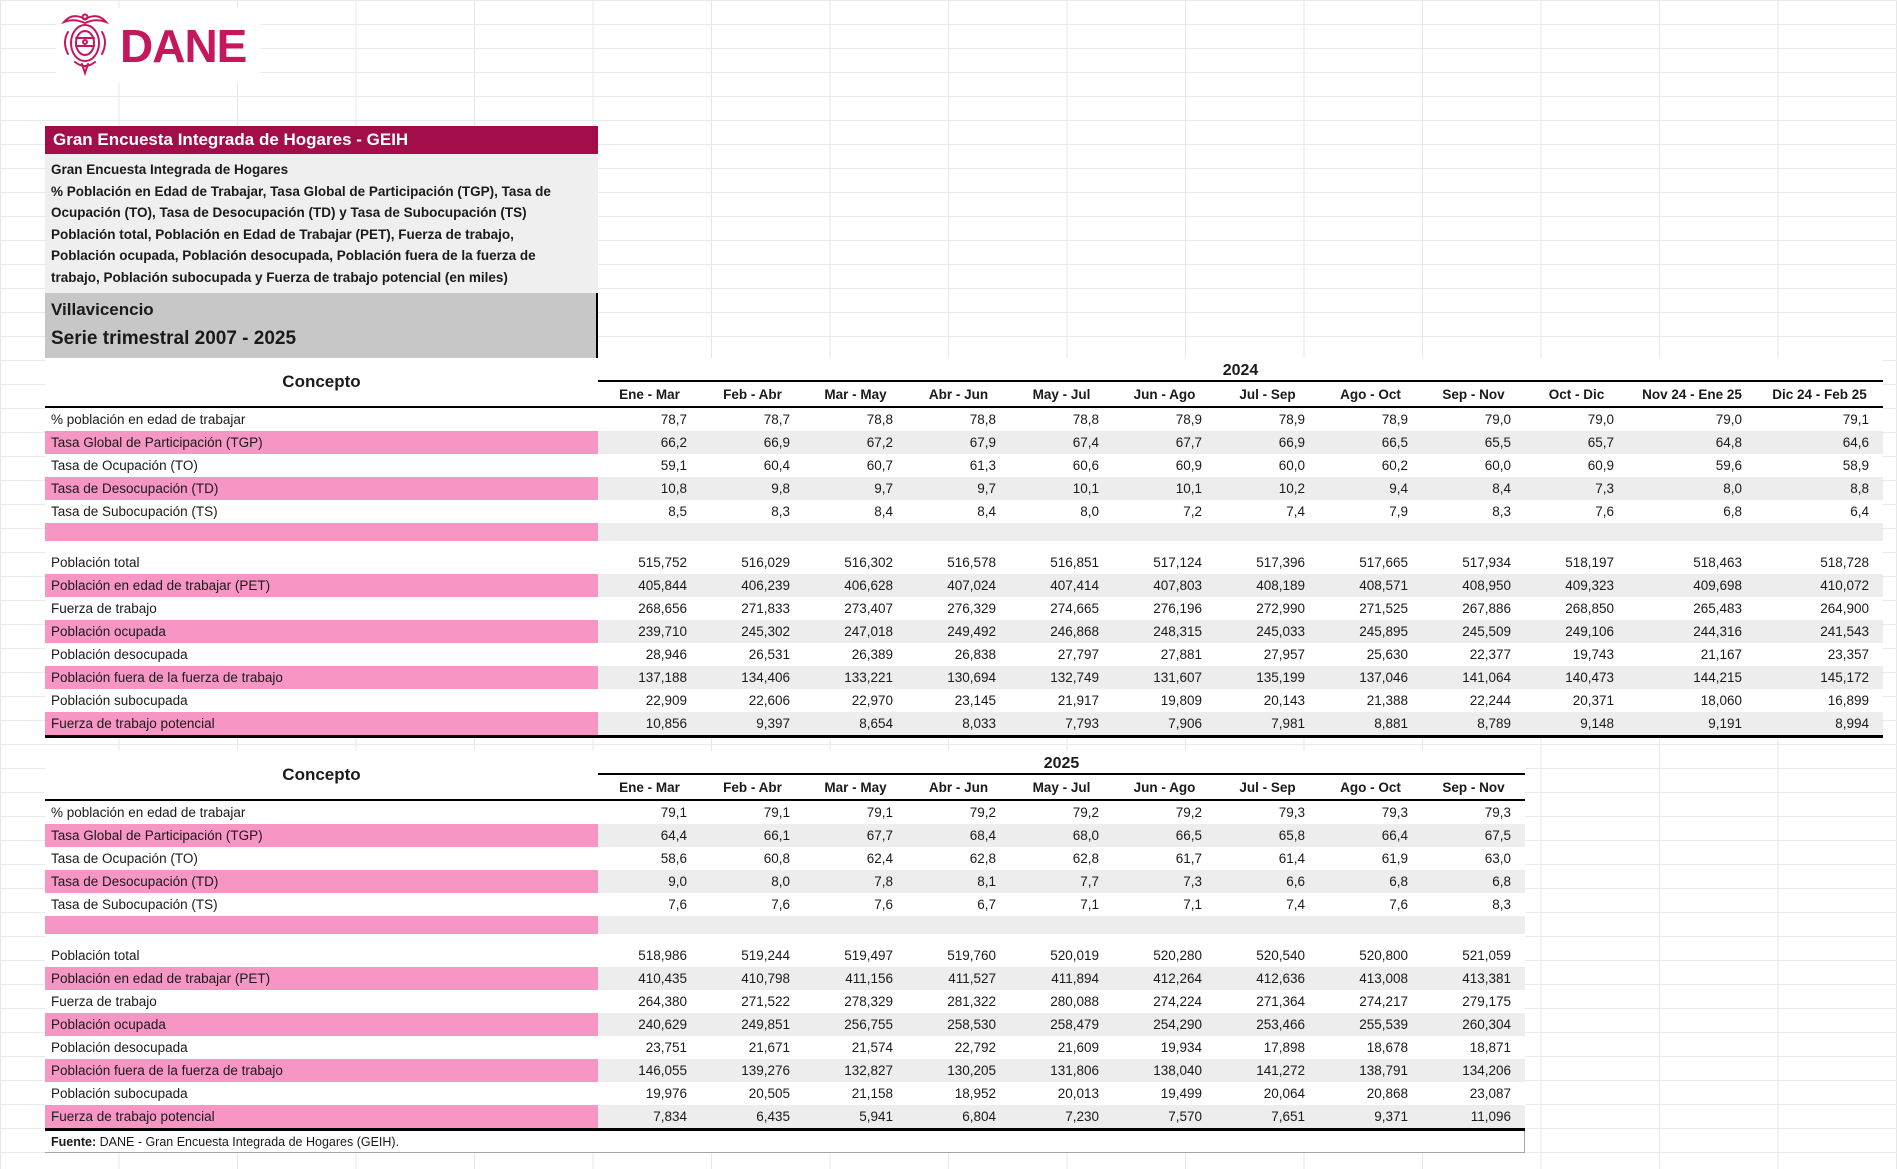  Describe the element at coordinates (1497, 419) in the screenshot. I see `value-cell: 79,0` at that location.